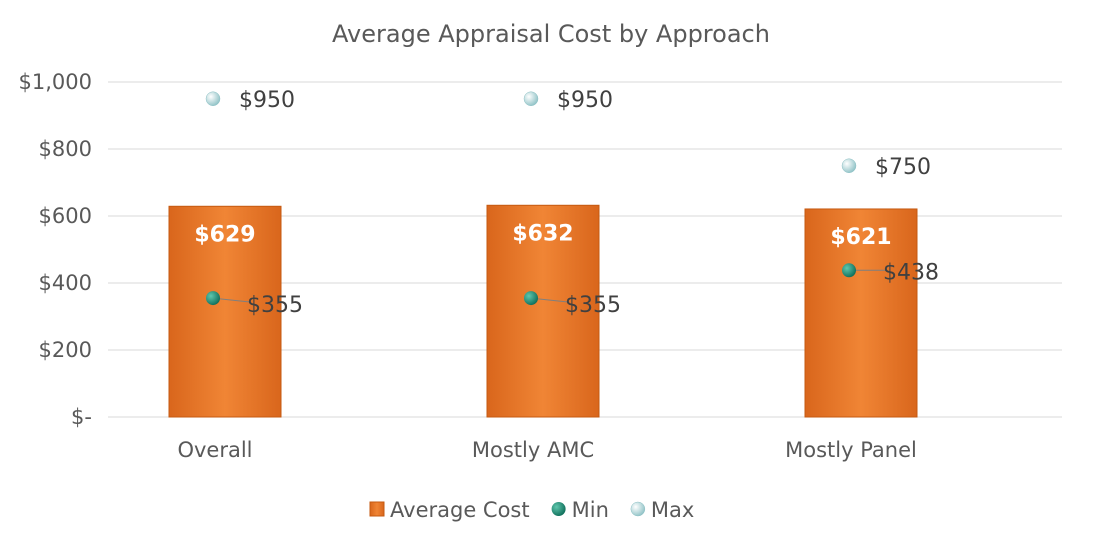 Image resolution: width=1101 pixels, height=549 pixels. What do you see at coordinates (65, 283) in the screenshot?
I see `y-tick-label: $400` at bounding box center [65, 283].